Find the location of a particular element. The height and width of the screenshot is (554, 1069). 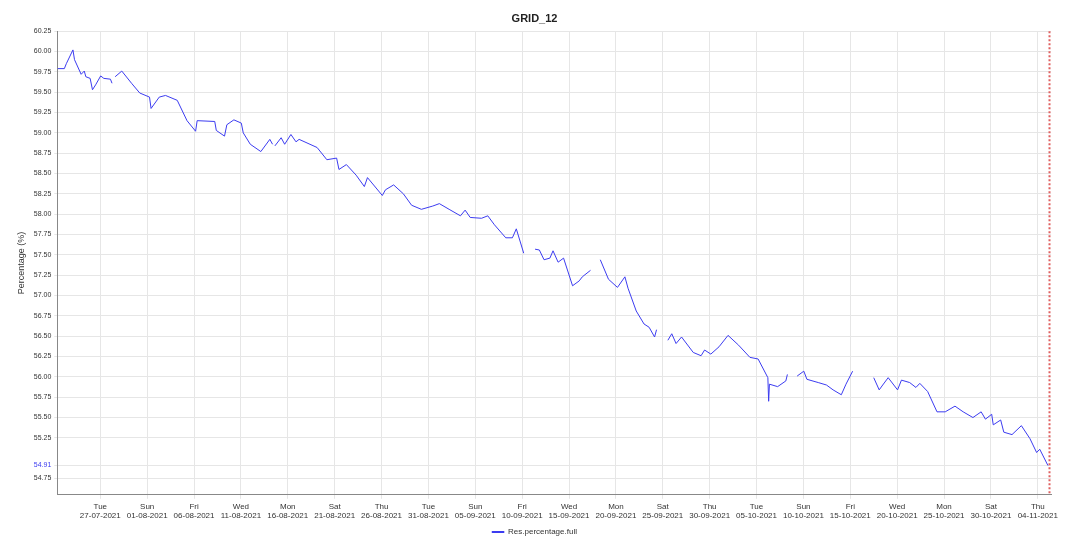

x-tick-label: Mon 16-08-2021 is located at coordinates (288, 511).